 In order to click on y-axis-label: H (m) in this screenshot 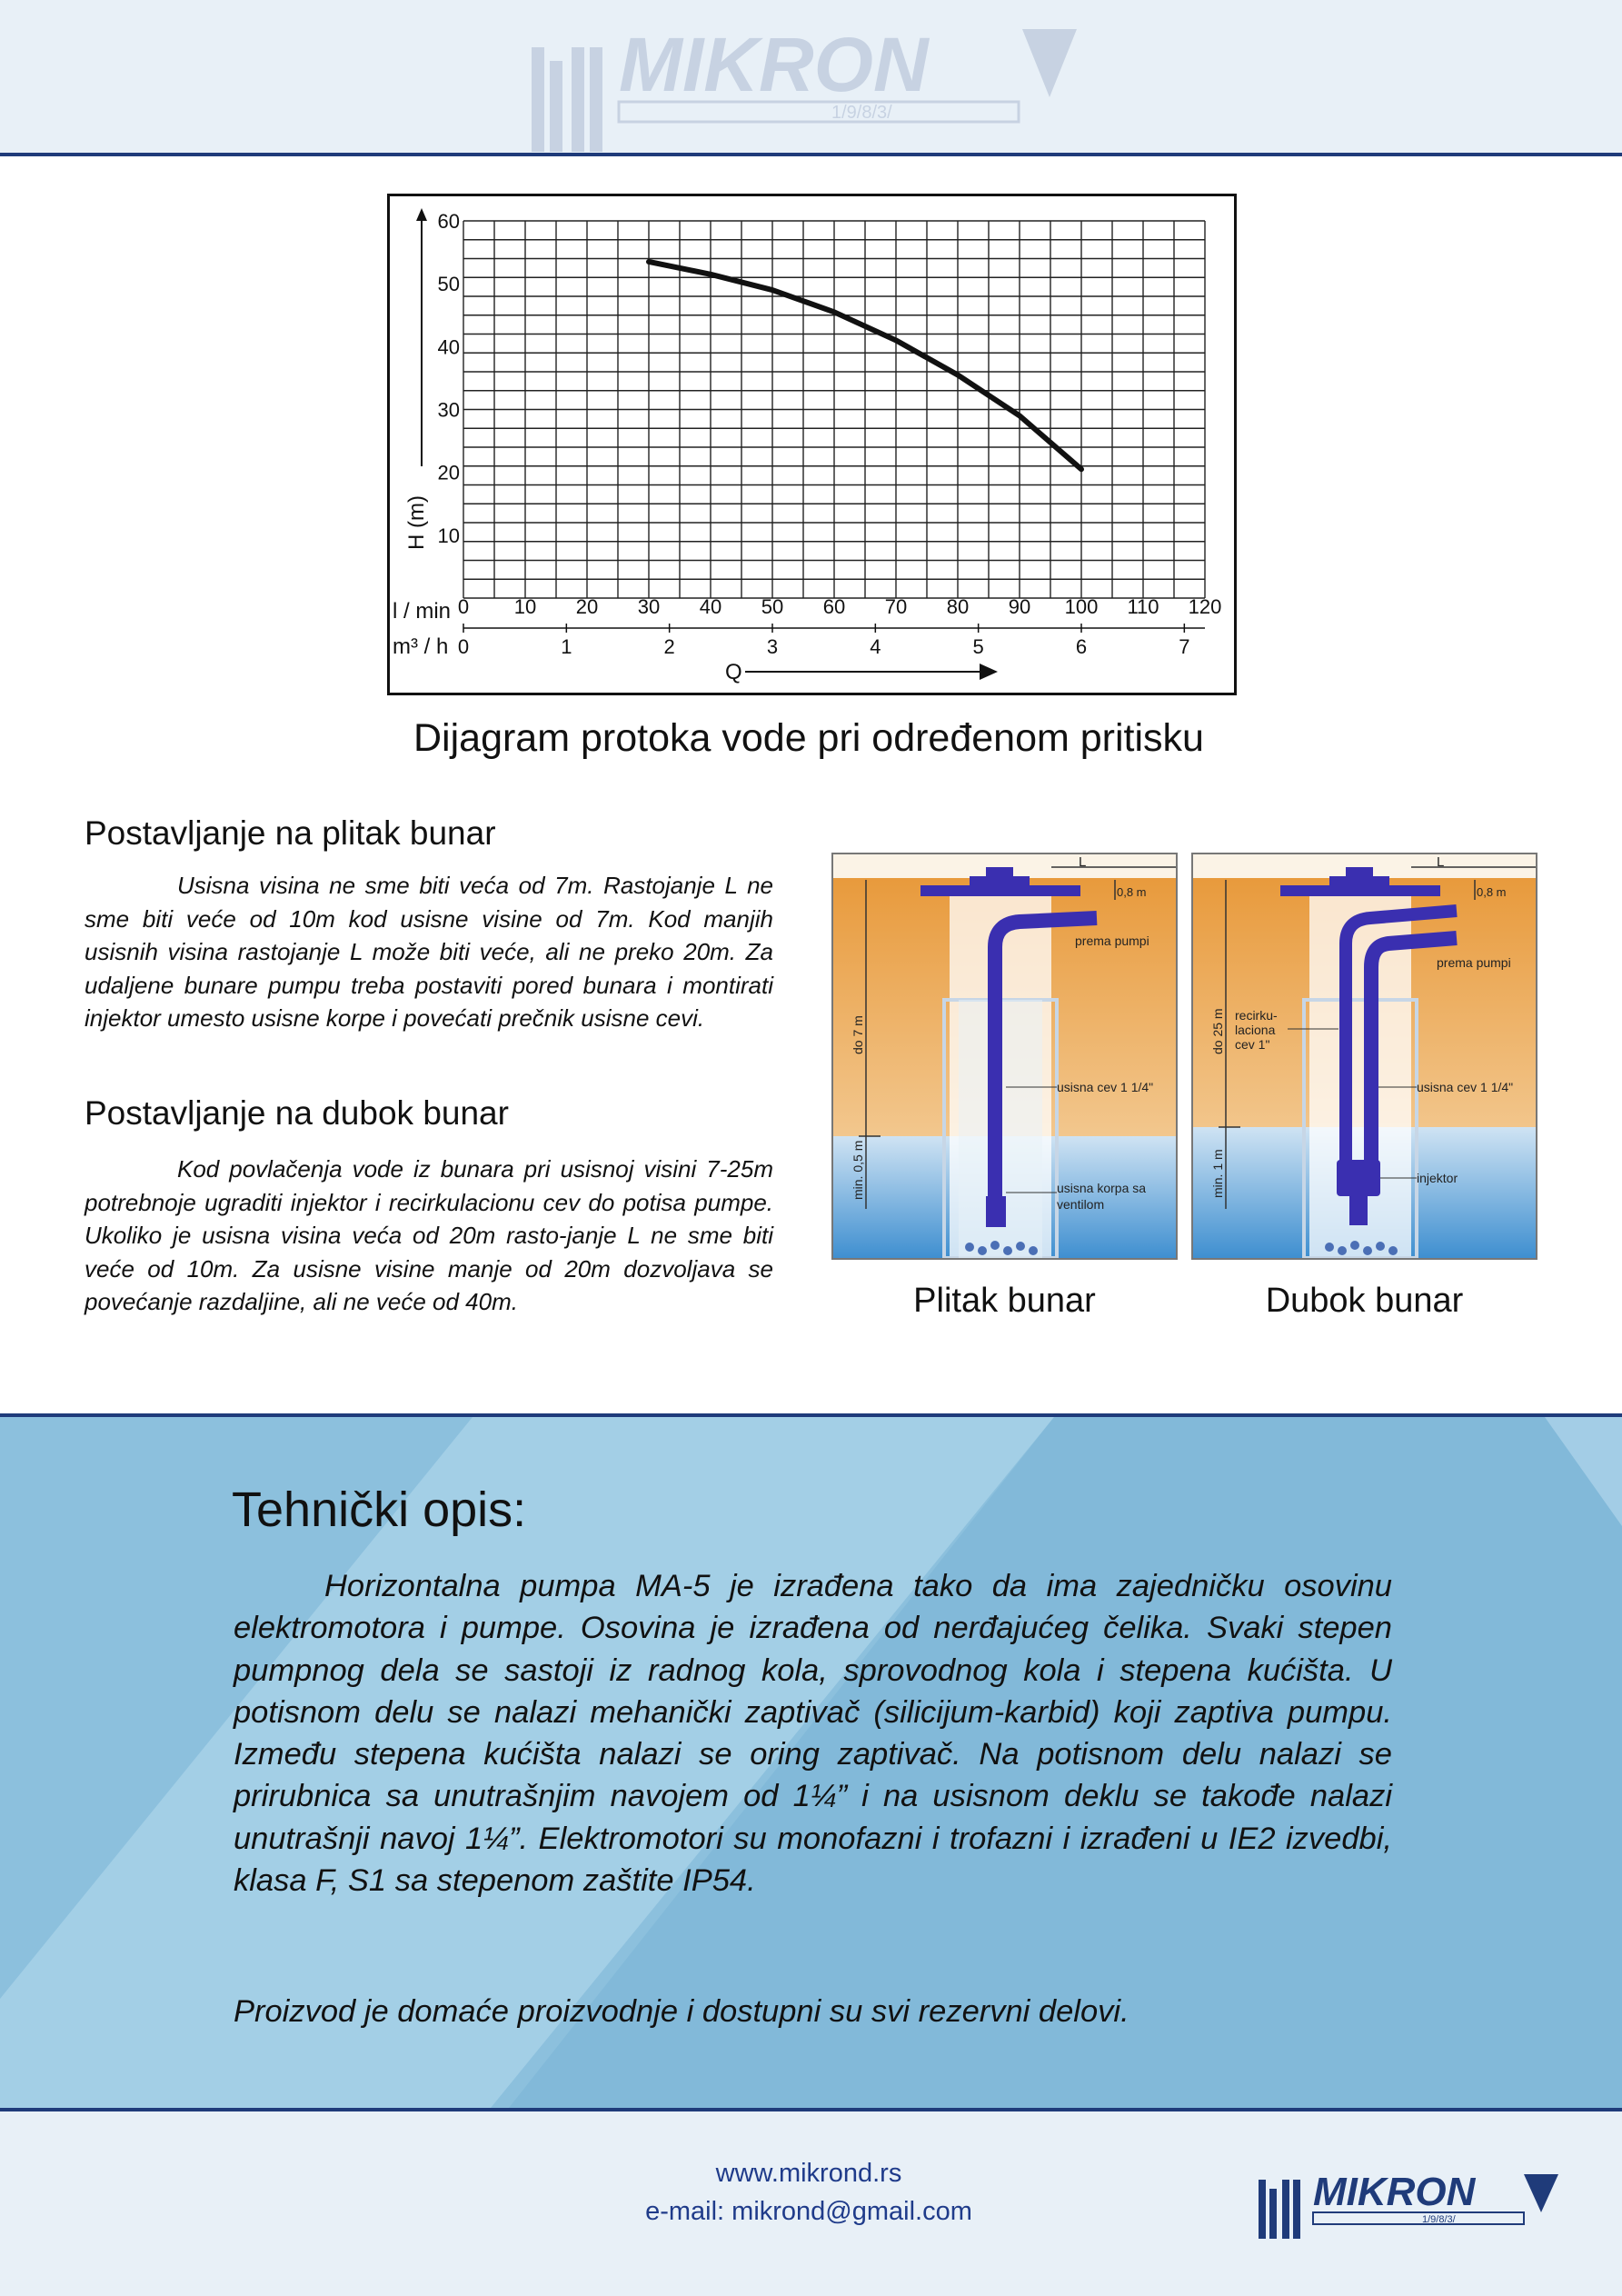, I will do `click(416, 522)`.